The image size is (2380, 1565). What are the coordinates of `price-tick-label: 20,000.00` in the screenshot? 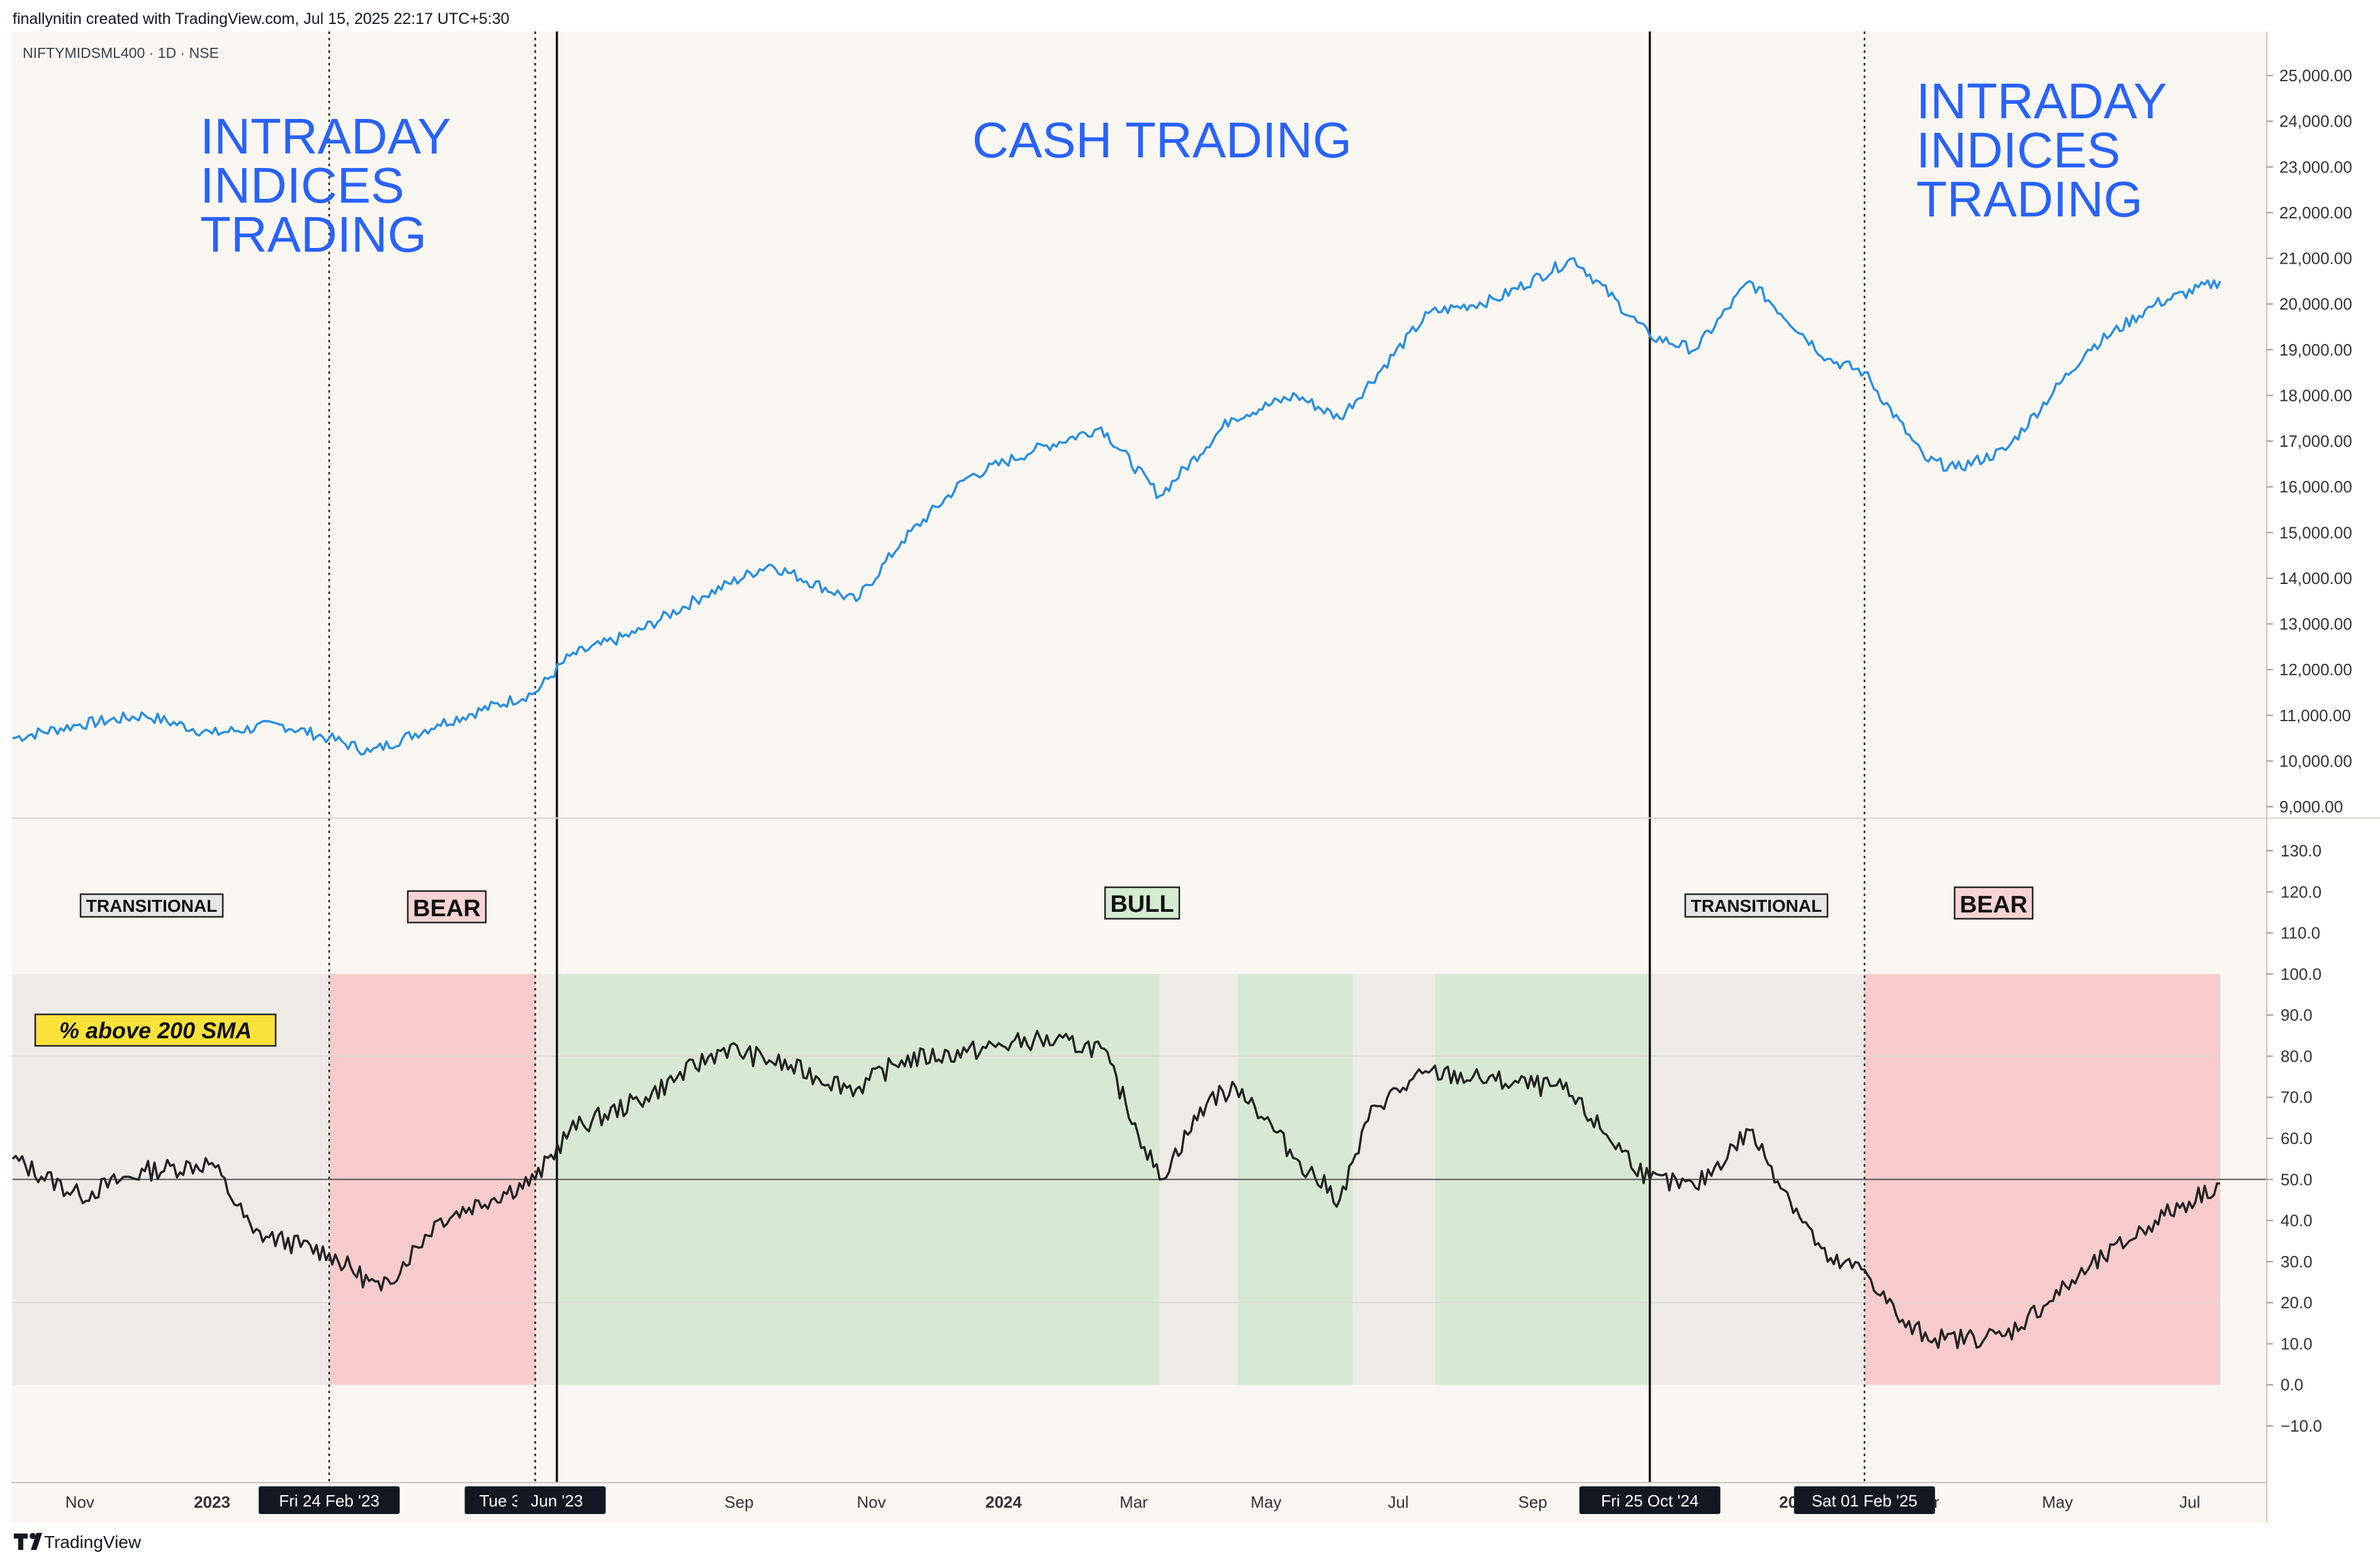 It's located at (2315, 303).